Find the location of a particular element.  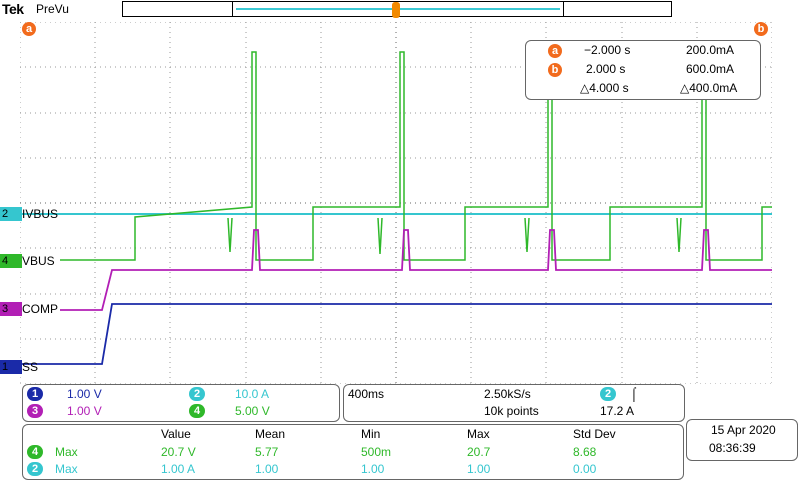

meas-header-min: Min is located at coordinates (371, 434).